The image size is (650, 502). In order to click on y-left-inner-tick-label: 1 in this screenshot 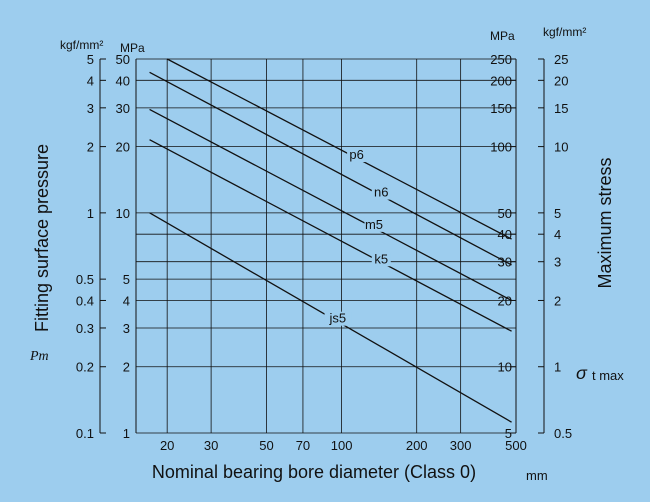, I will do `click(126, 433)`.